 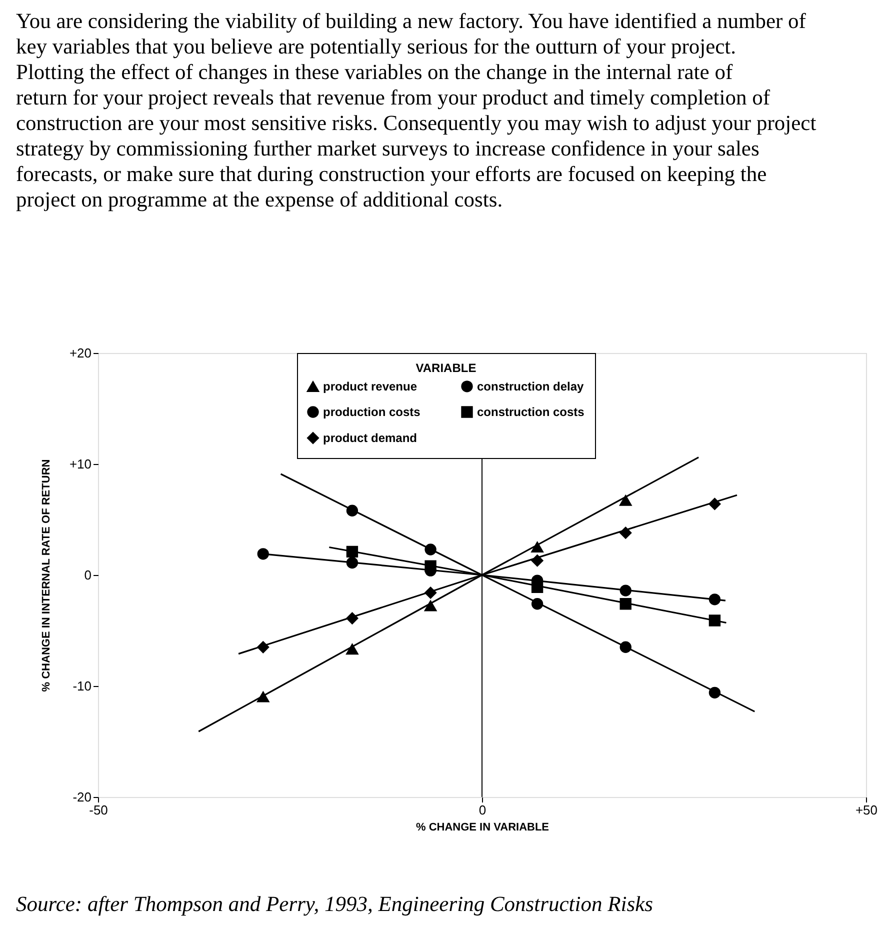 I want to click on y-tick-label: 0, so click(x=88, y=575).